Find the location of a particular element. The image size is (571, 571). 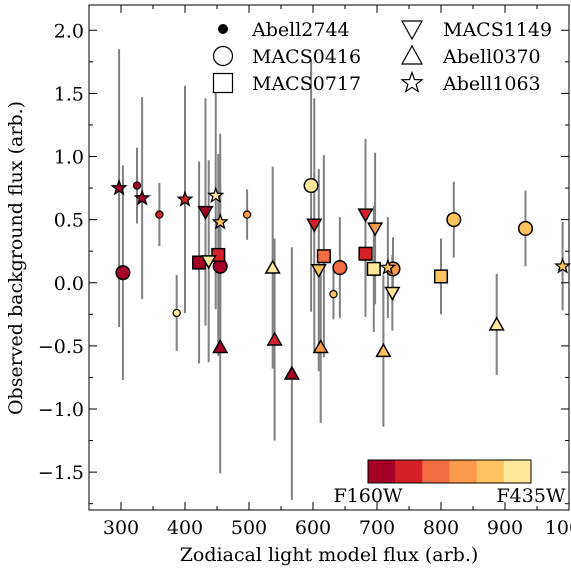

y-tick-label: 2.0 is located at coordinates (69, 31).